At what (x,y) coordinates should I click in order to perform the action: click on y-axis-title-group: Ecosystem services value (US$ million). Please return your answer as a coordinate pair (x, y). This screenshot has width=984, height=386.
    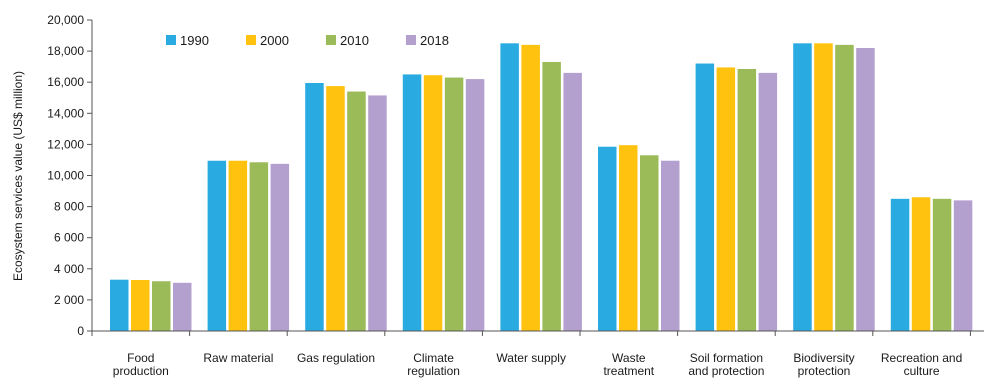
    Looking at the image, I should click on (18, 176).